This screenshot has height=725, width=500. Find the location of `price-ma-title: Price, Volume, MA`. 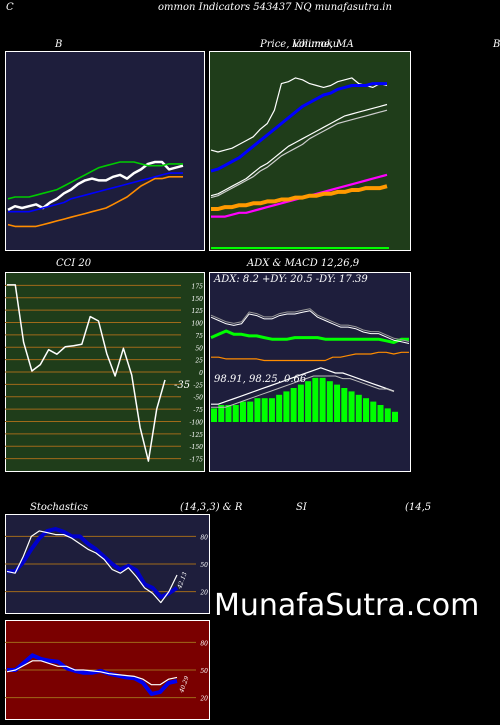

price-ma-title: Price, Volume, MA is located at coordinates (307, 44).